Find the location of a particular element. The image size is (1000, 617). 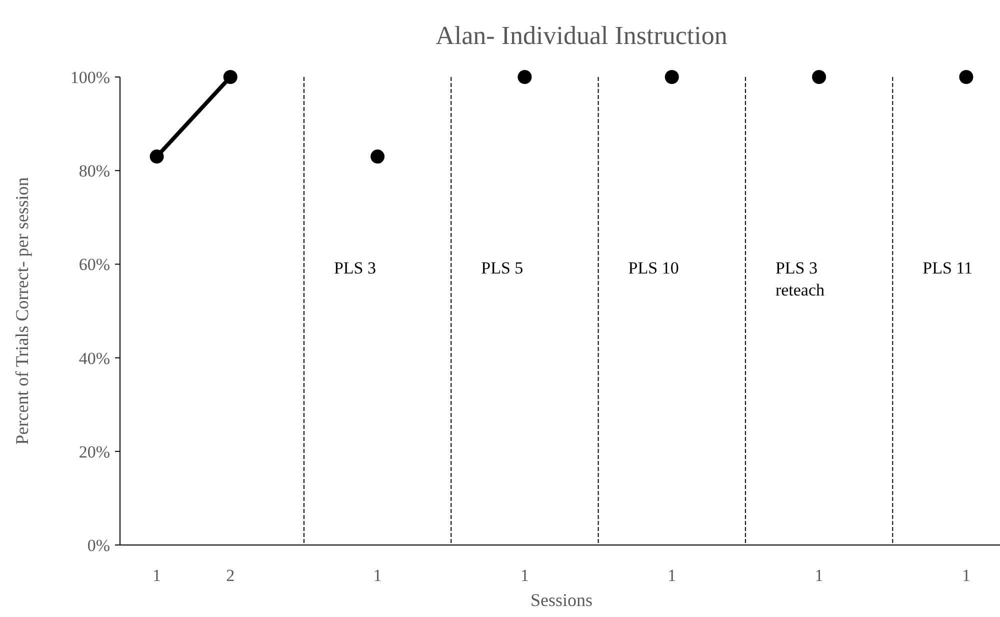

y-tick-label: 0% is located at coordinates (98, 545).